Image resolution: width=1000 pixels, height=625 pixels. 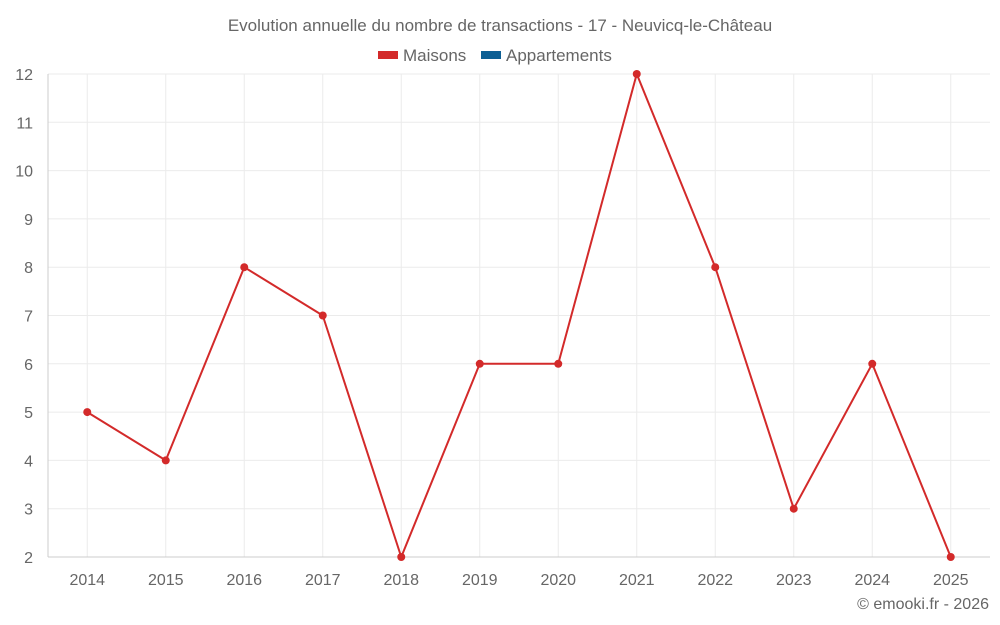 I want to click on y-tick-label: 2, so click(x=28, y=558).